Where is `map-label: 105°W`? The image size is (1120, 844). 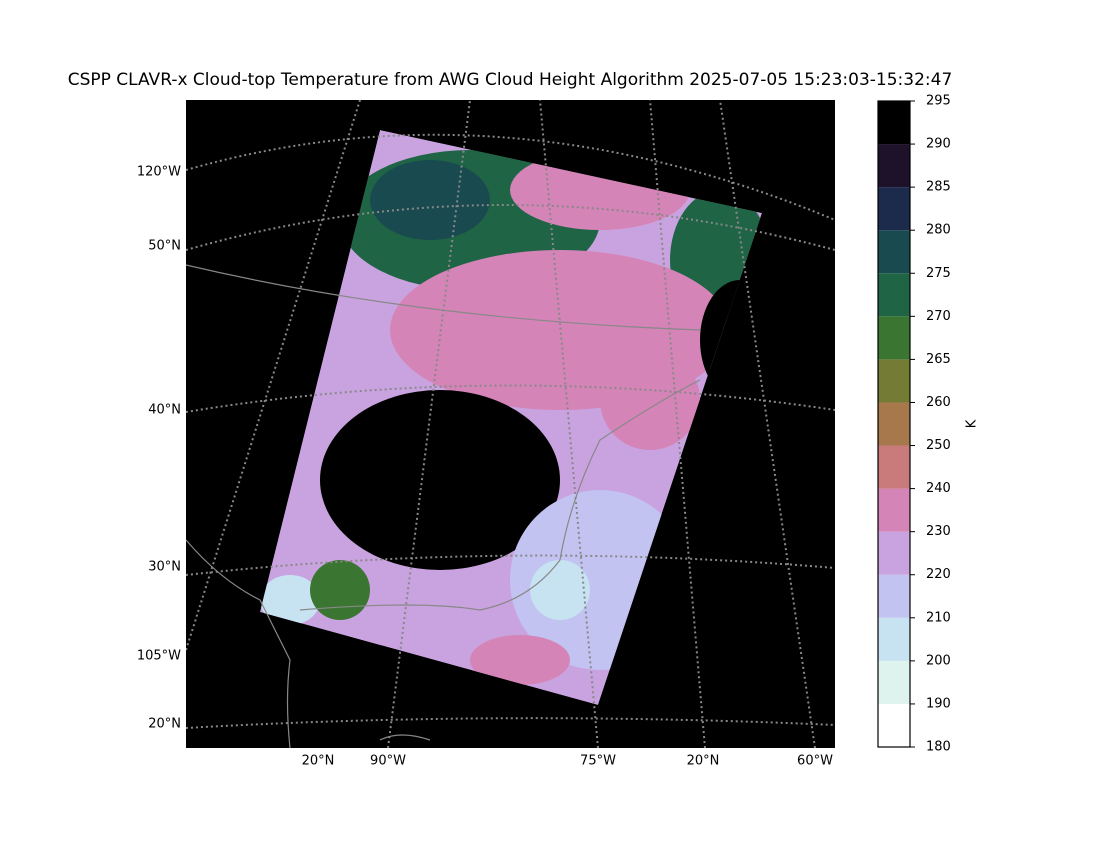
map-label: 105°W is located at coordinates (159, 656).